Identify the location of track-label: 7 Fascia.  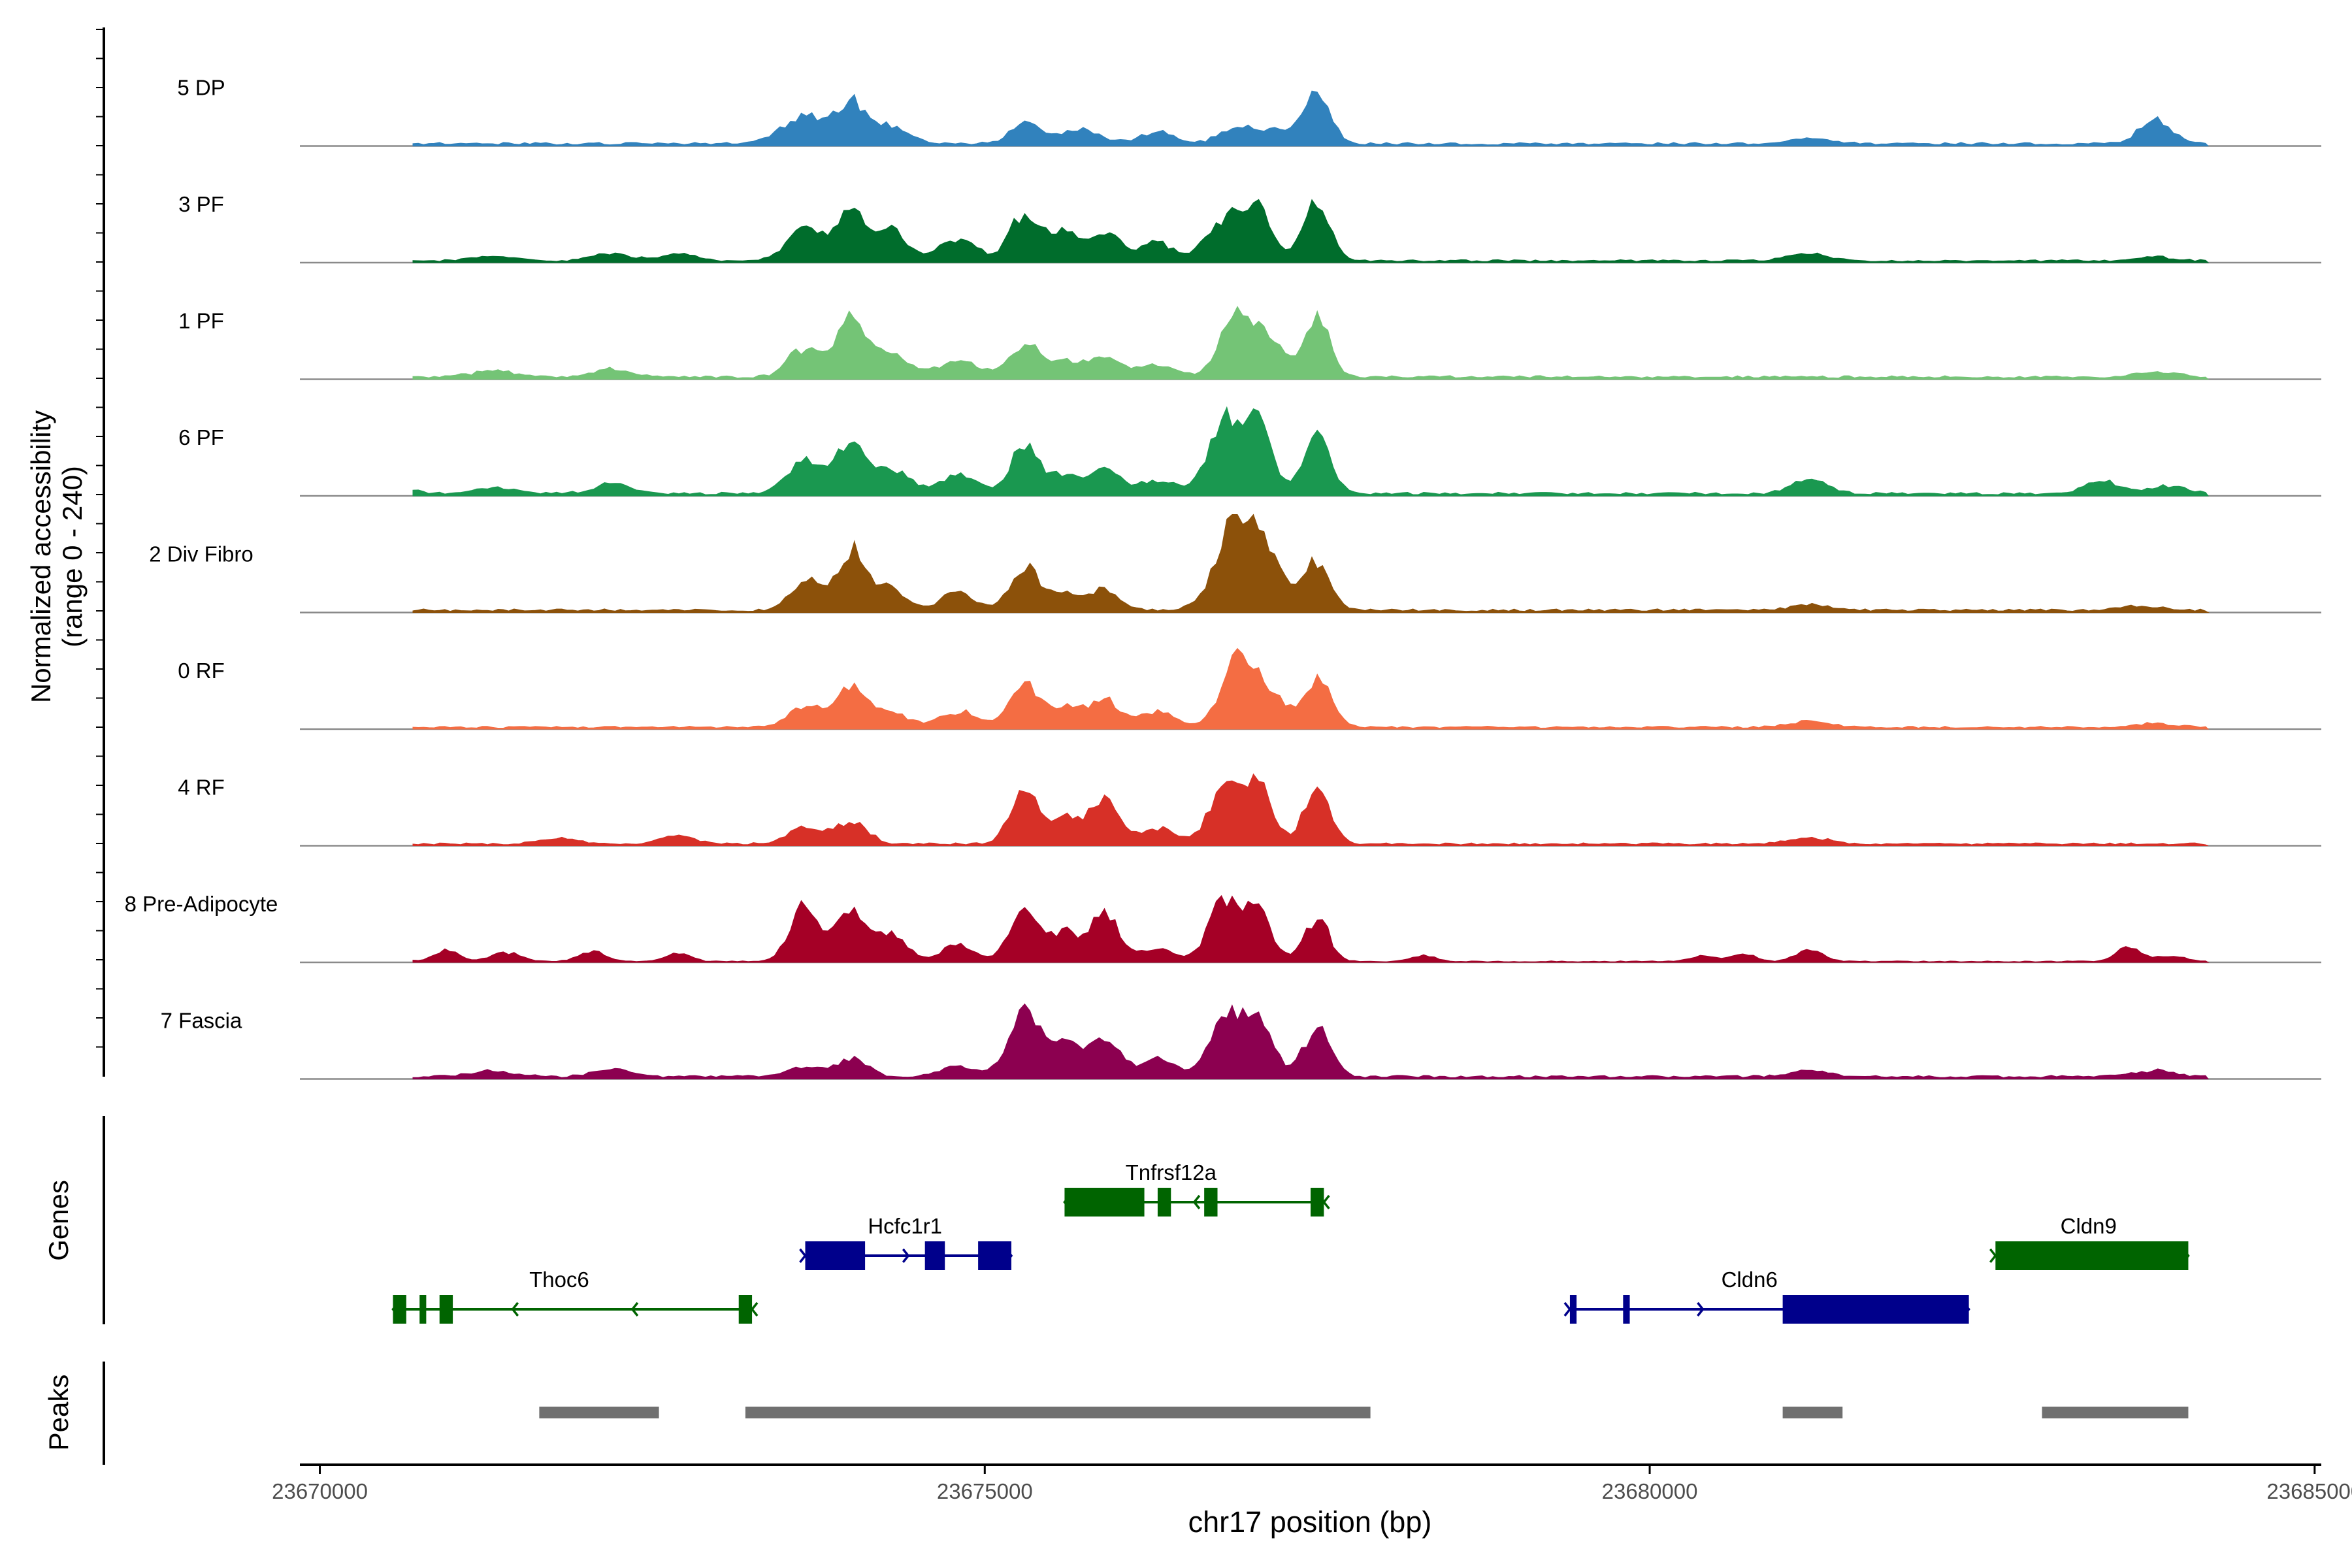
(201, 1021).